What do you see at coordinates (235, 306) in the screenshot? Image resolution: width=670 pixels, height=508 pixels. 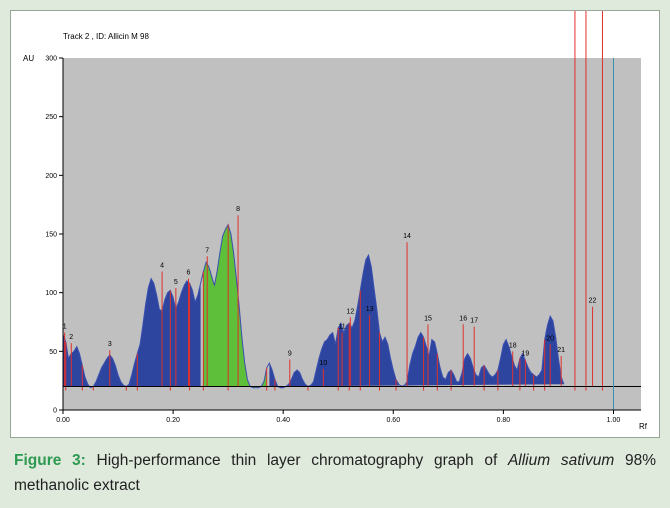 I see `highlighted-peak-area` at bounding box center [235, 306].